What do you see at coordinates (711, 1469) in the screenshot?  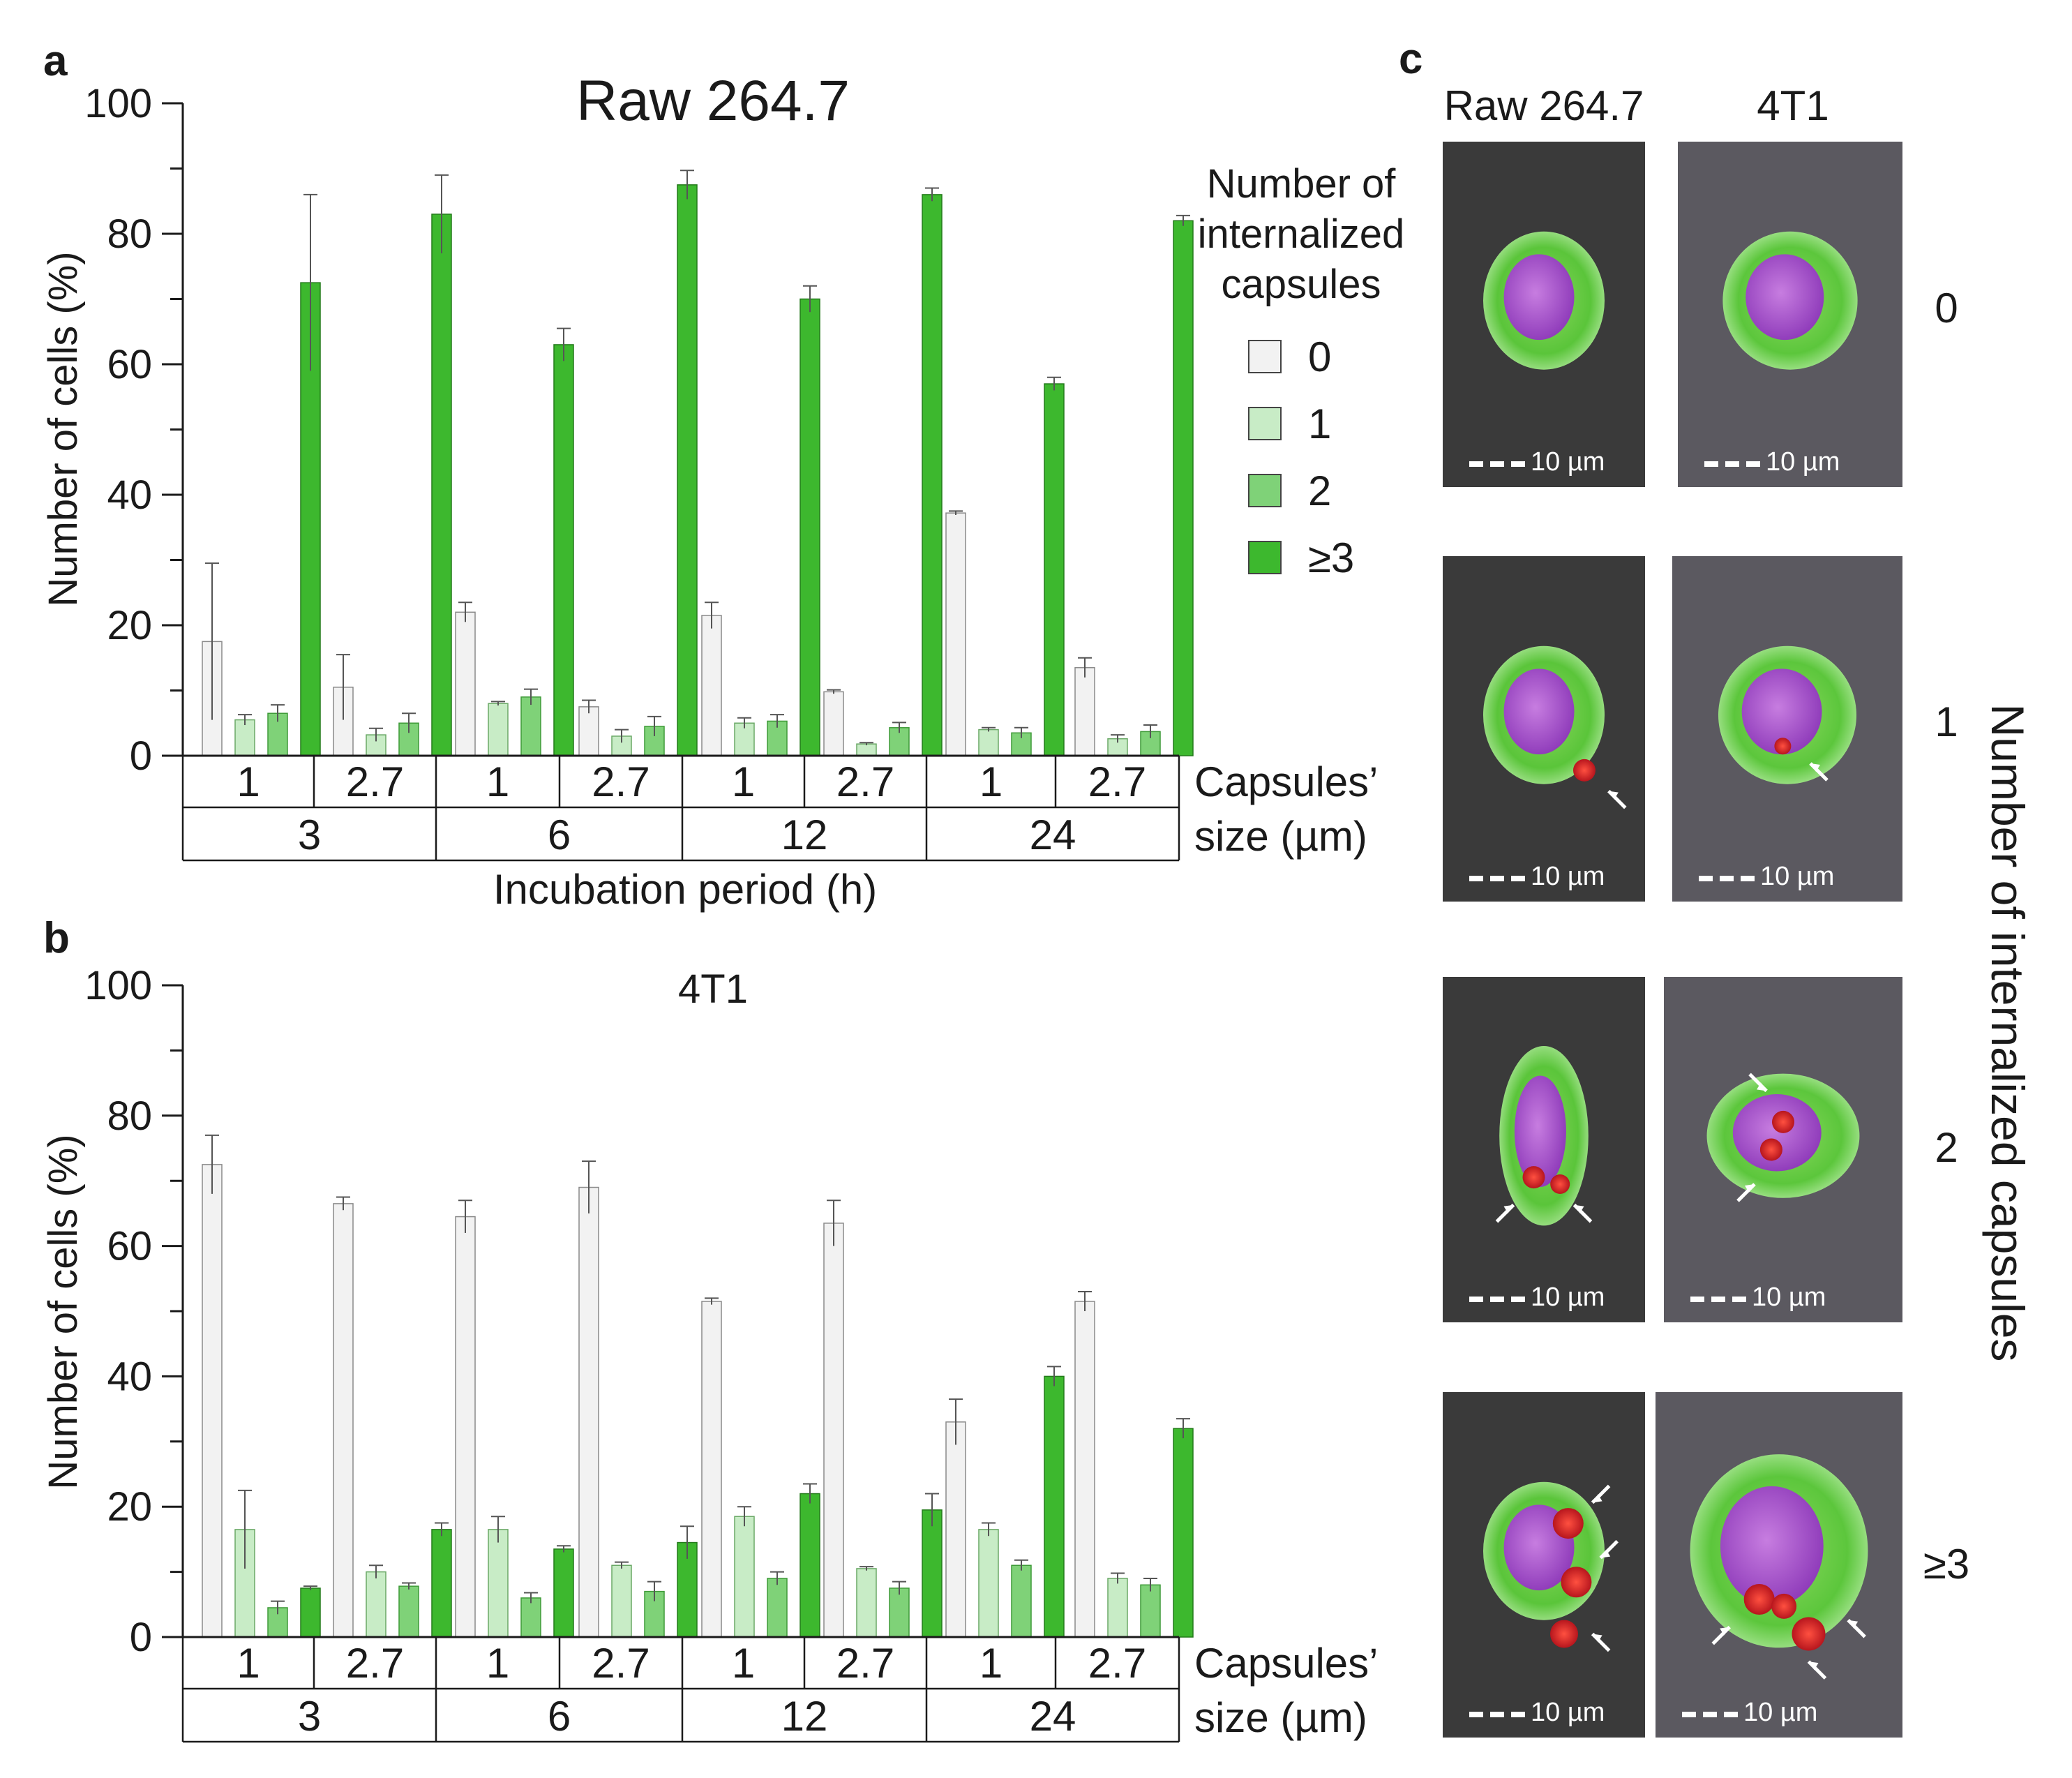 I see `bar-b-s0-c4` at bounding box center [711, 1469].